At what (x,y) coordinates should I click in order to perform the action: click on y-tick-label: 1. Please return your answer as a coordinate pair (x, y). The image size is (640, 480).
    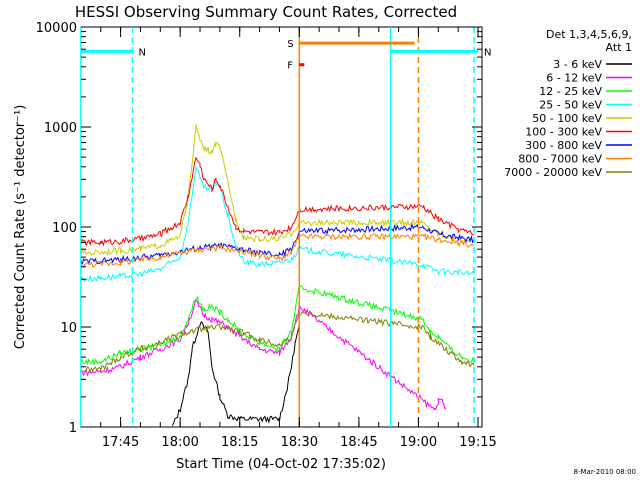
    Looking at the image, I should click on (73, 428).